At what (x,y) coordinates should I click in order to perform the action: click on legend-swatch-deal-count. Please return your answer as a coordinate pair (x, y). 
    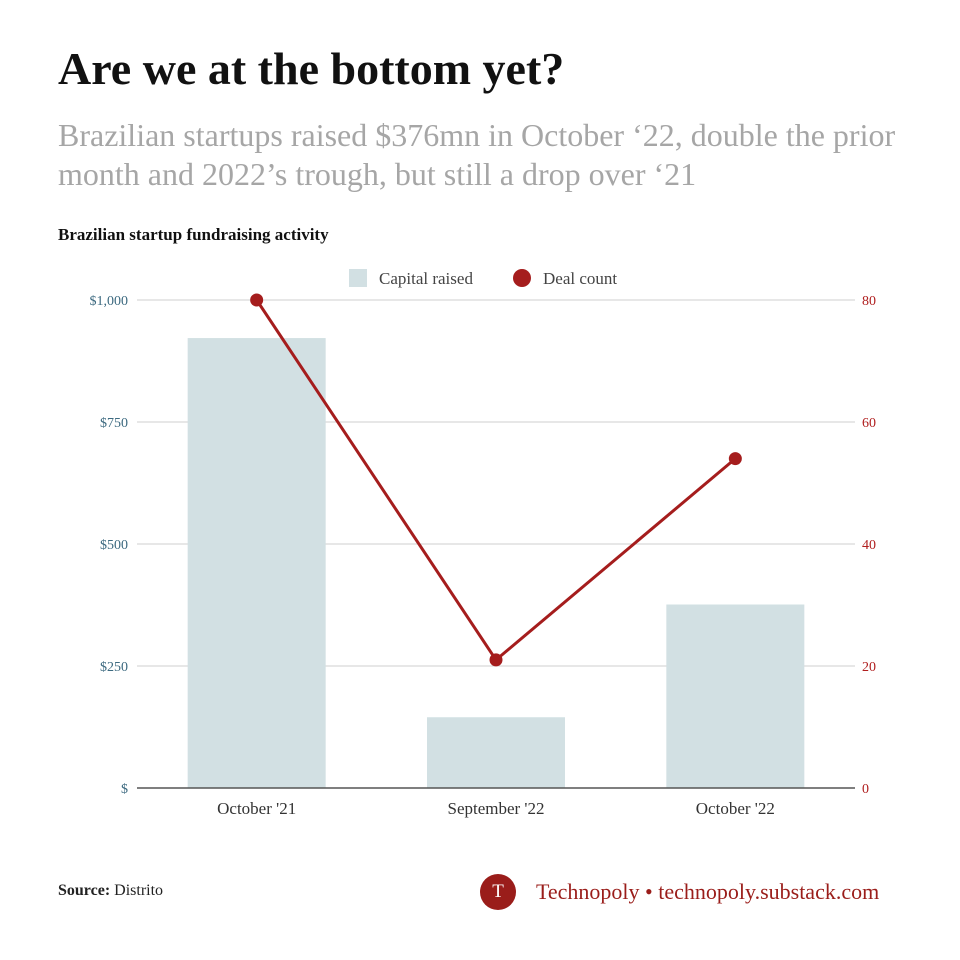
    Looking at the image, I should click on (522, 278).